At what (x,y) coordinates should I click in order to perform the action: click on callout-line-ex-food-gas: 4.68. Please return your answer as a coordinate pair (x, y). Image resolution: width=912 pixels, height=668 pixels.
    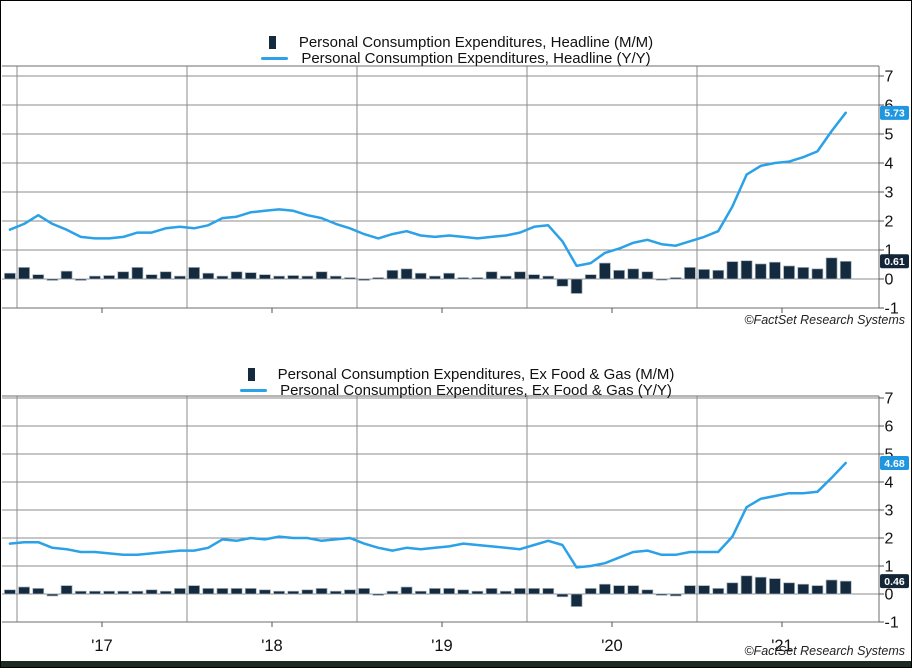
    Looking at the image, I should click on (894, 462).